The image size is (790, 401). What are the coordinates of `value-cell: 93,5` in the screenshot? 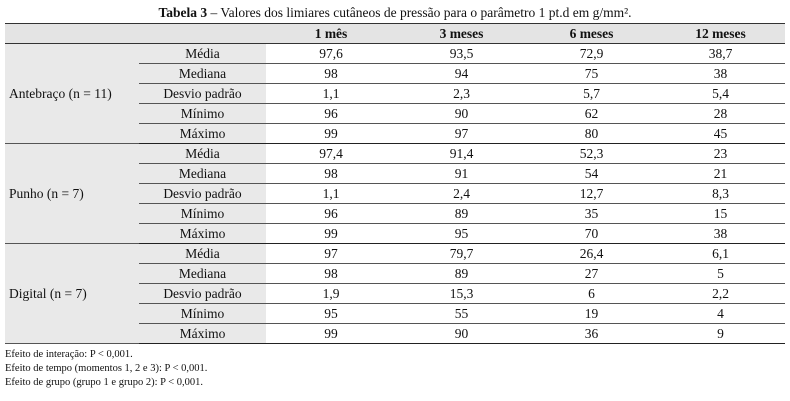 It's located at (461, 53).